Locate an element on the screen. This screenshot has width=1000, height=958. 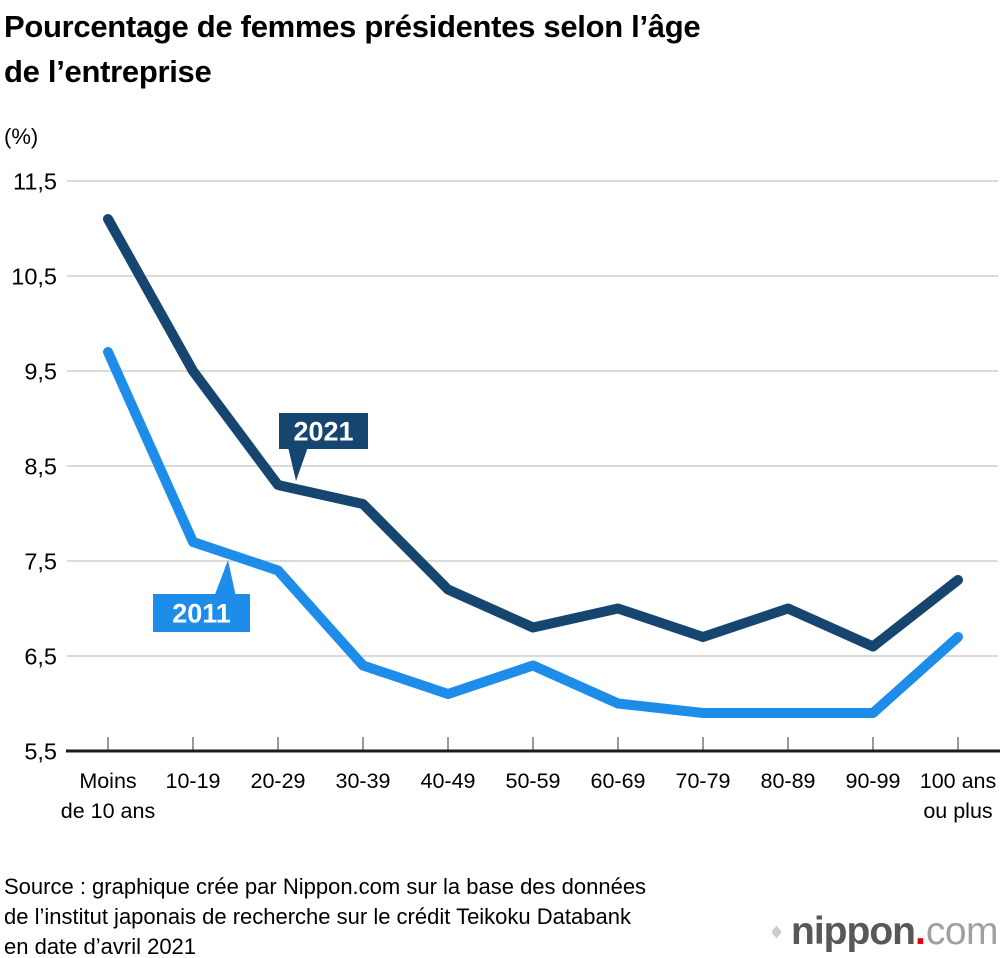
x-axis-label: 100 ans ou plus is located at coordinates (958, 796).